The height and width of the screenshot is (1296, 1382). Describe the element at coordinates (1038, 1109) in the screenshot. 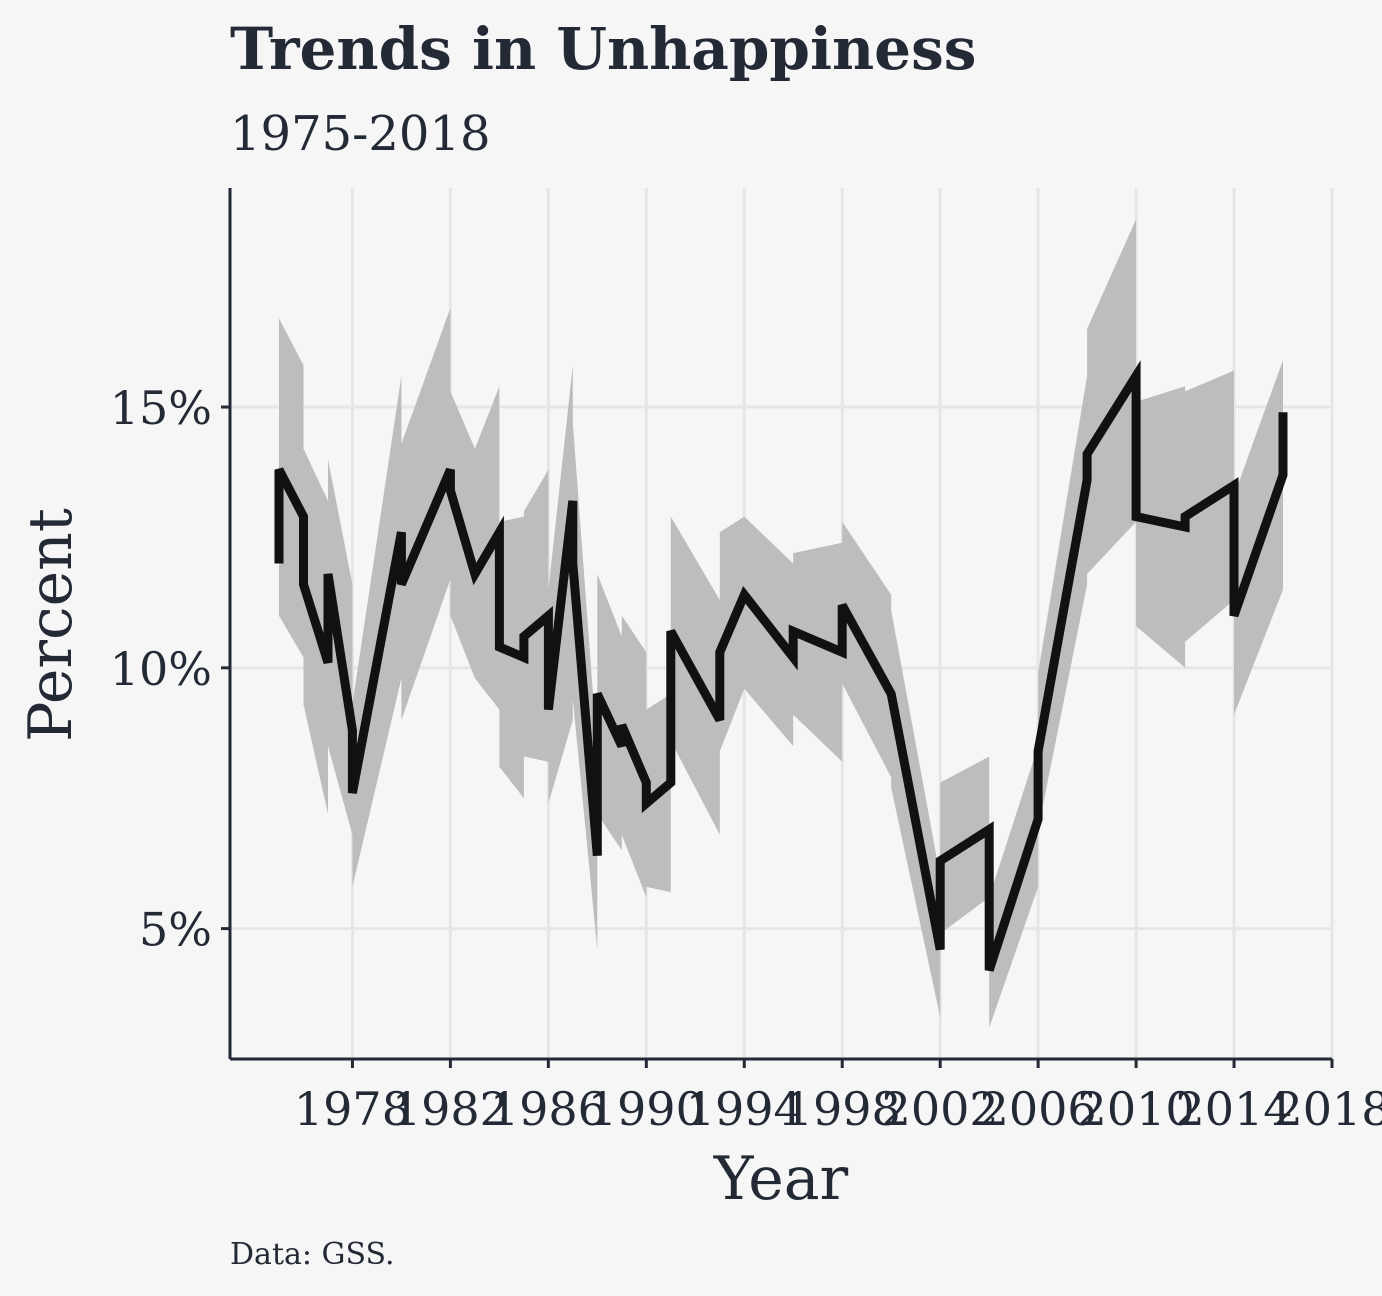

I see `x-tick-label-2006: 2006` at that location.